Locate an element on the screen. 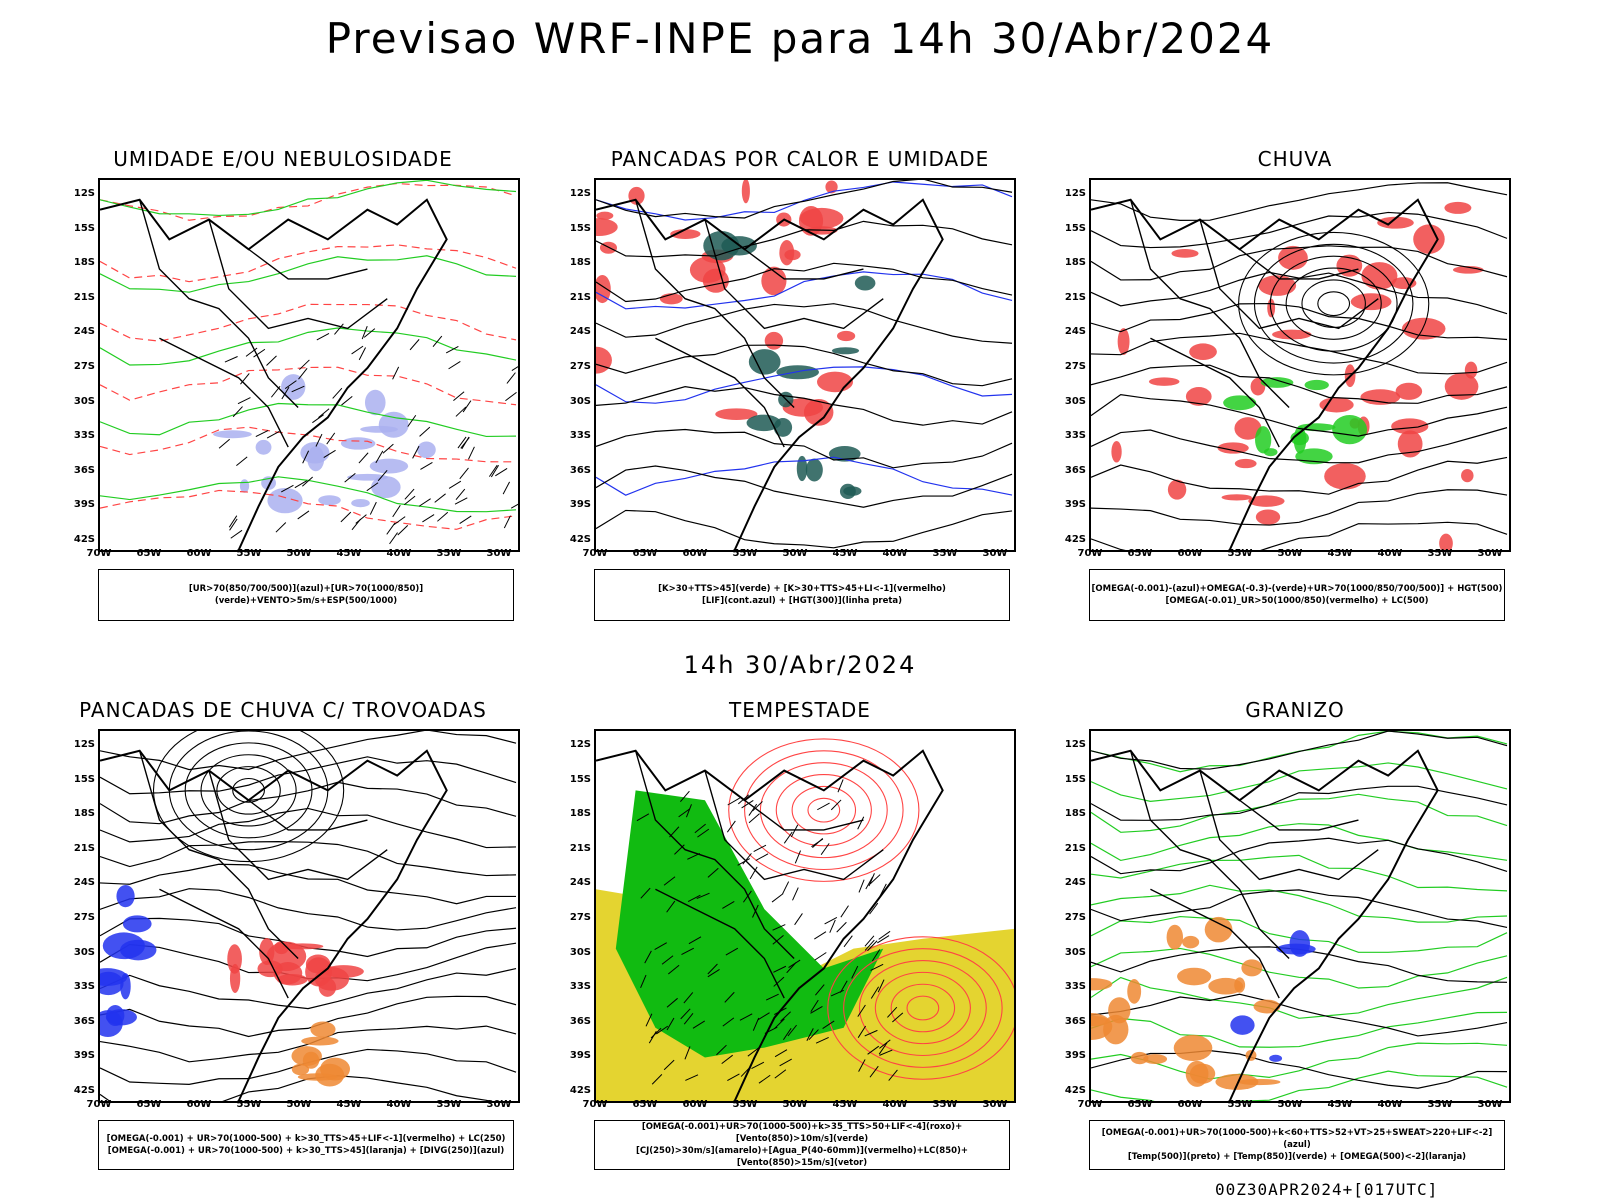 The image size is (1600, 1200). lon-tick-label: 50W is located at coordinates (795, 1104).